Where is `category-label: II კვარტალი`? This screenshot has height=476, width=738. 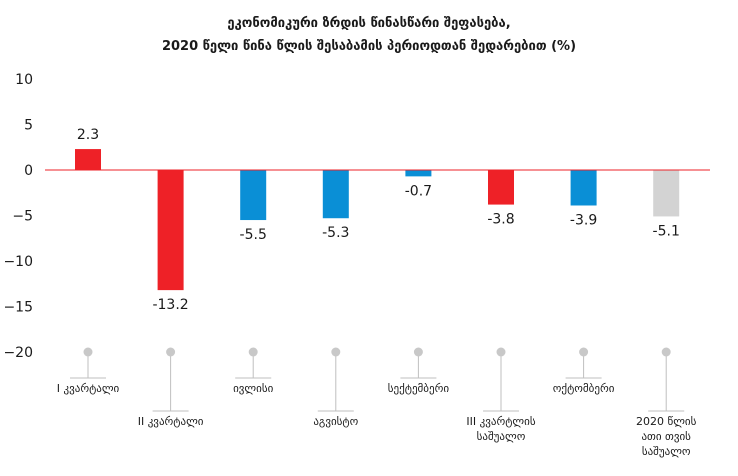
category-label: II კვარტალი is located at coordinates (171, 421).